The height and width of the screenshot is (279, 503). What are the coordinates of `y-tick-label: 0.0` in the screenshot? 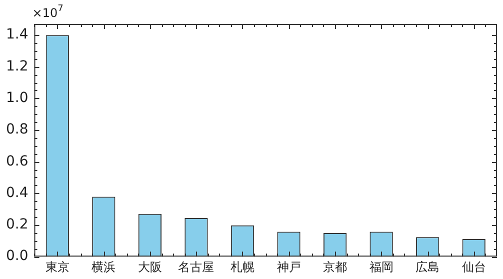 It's located at (17, 256).